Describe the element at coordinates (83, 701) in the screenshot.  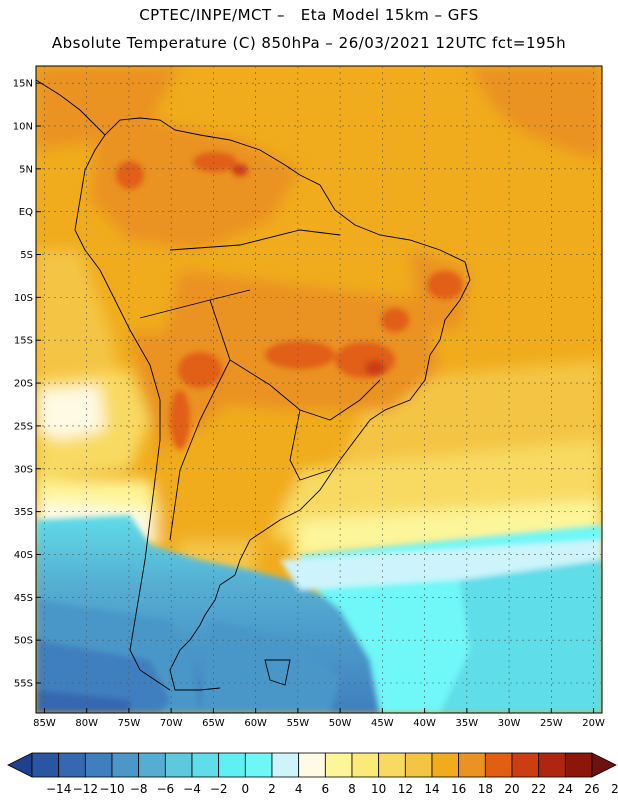
I see `pacific-coldest` at that location.